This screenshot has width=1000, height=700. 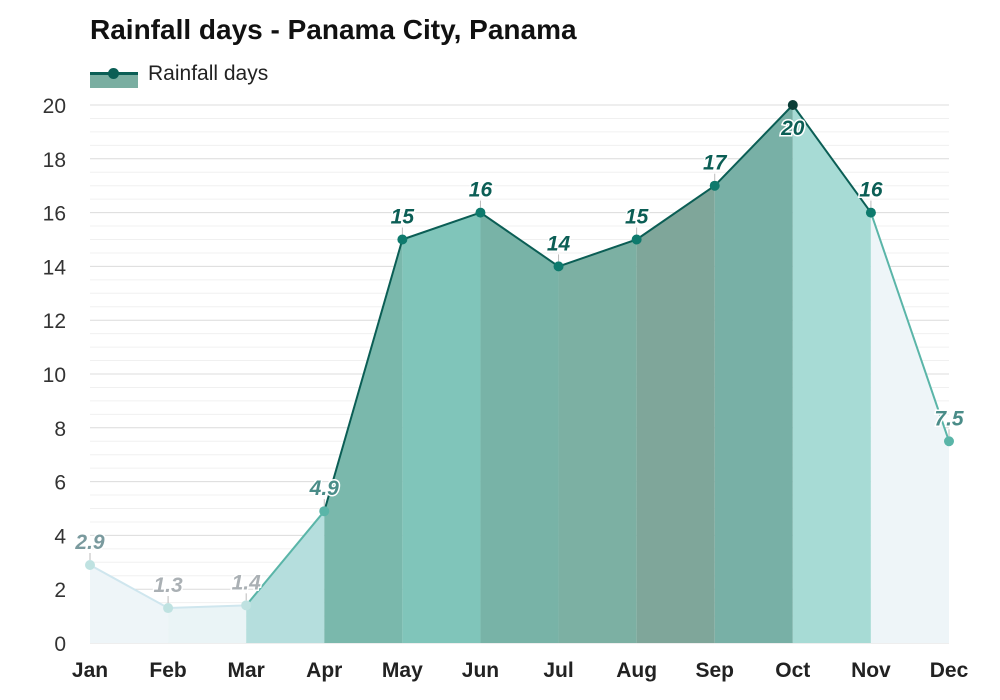 I want to click on y-tick-label: 10, so click(x=54, y=375).